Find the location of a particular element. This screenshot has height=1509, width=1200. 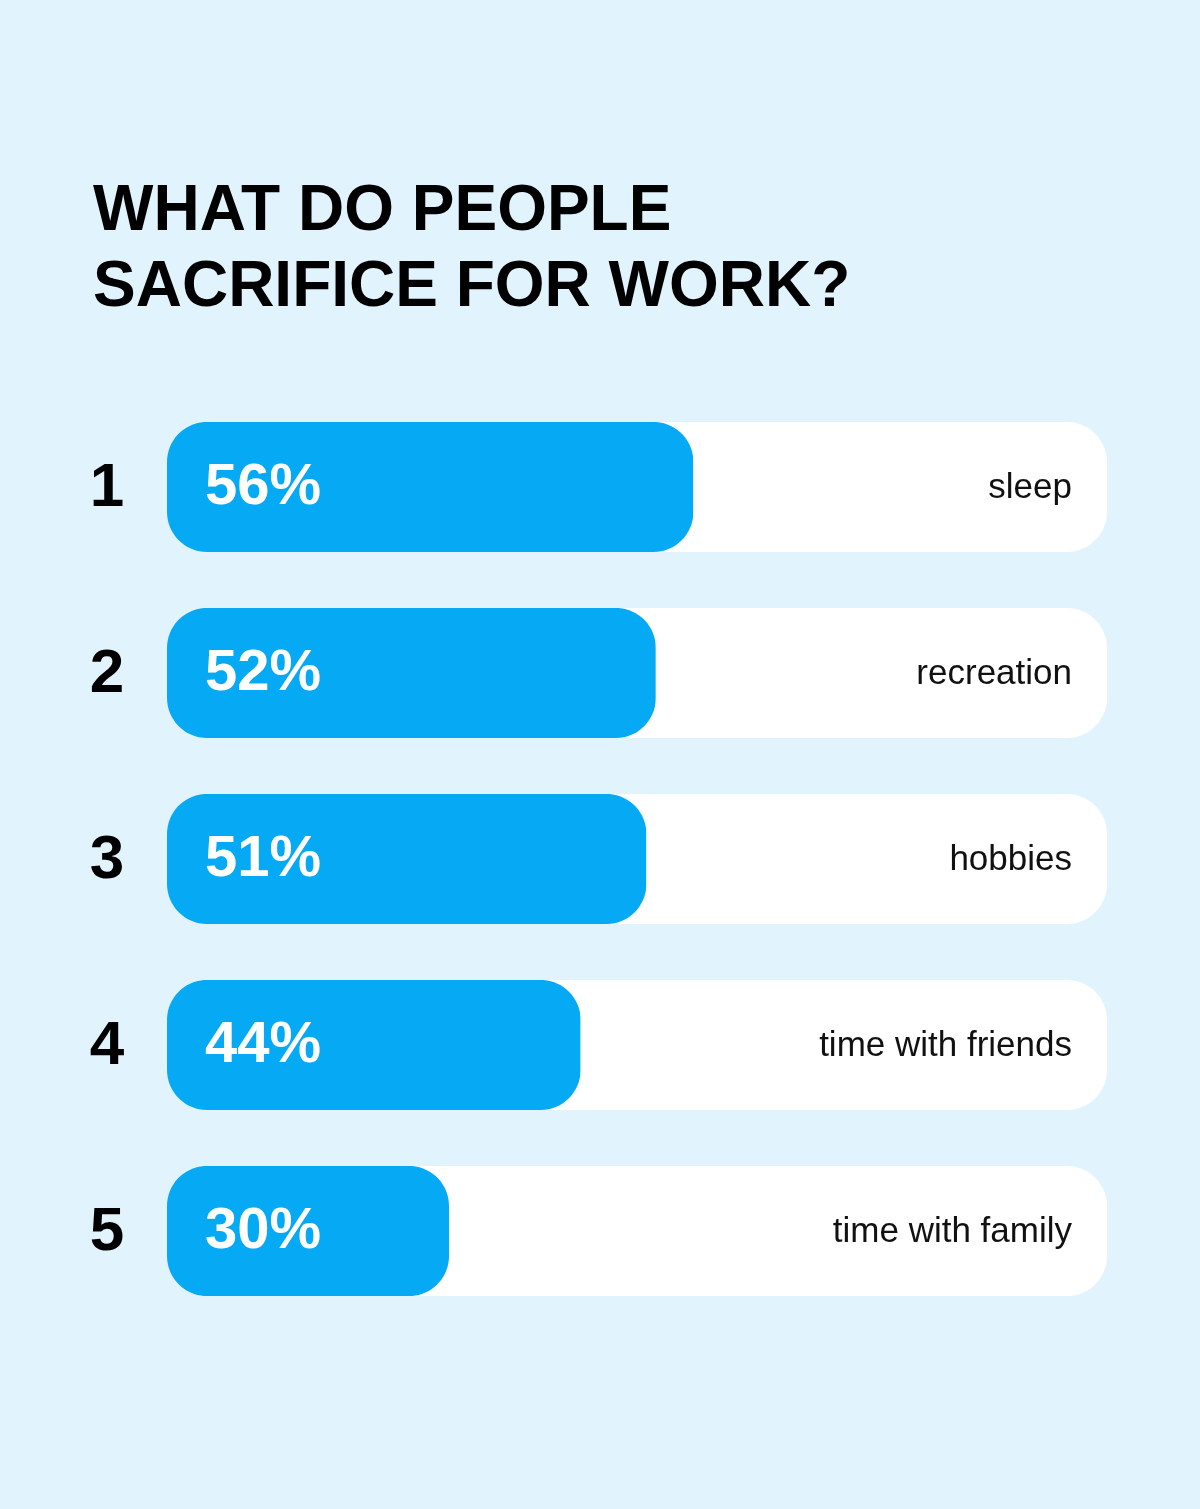

data-label: 30% is located at coordinates (263, 1227).